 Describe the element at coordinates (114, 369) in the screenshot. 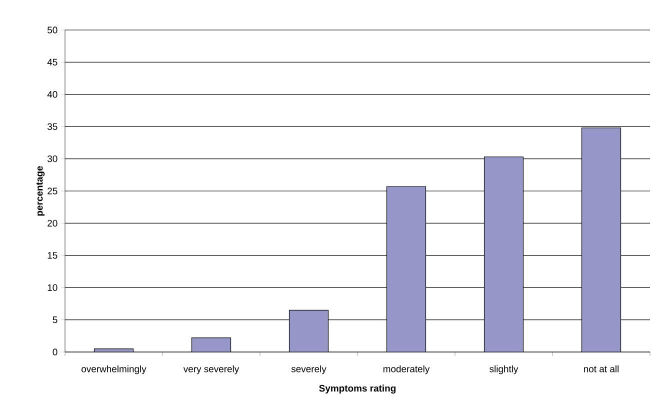

I see `x-tick-label: overwhelmingly` at that location.